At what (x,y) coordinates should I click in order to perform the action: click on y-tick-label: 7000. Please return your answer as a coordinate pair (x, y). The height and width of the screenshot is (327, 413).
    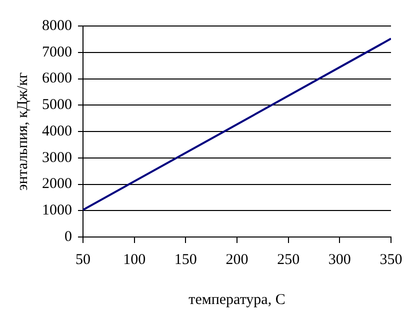
    Looking at the image, I should click on (57, 52).